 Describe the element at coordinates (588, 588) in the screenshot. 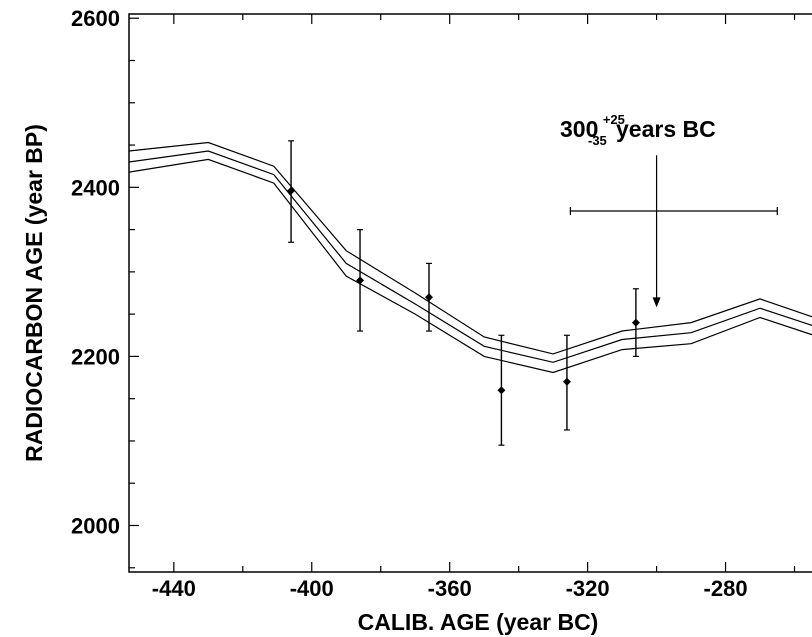

I see `x-tick-label: -320` at that location.